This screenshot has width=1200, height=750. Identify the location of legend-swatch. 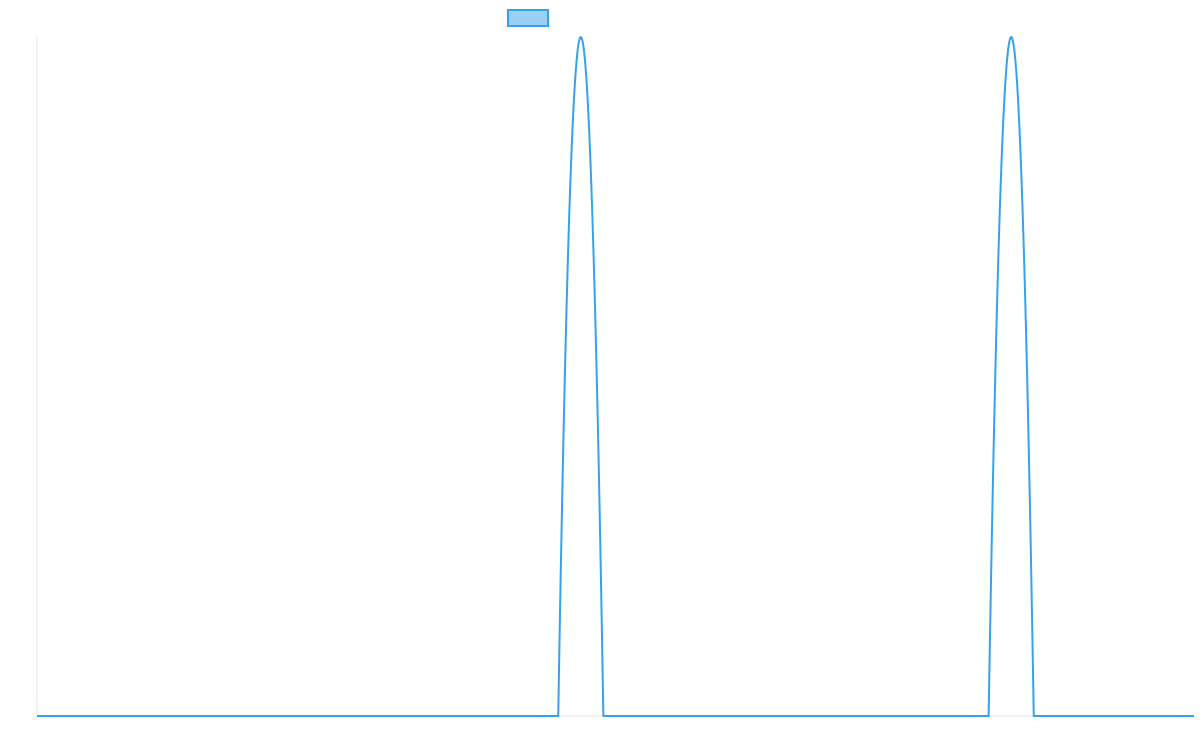
(528, 18).